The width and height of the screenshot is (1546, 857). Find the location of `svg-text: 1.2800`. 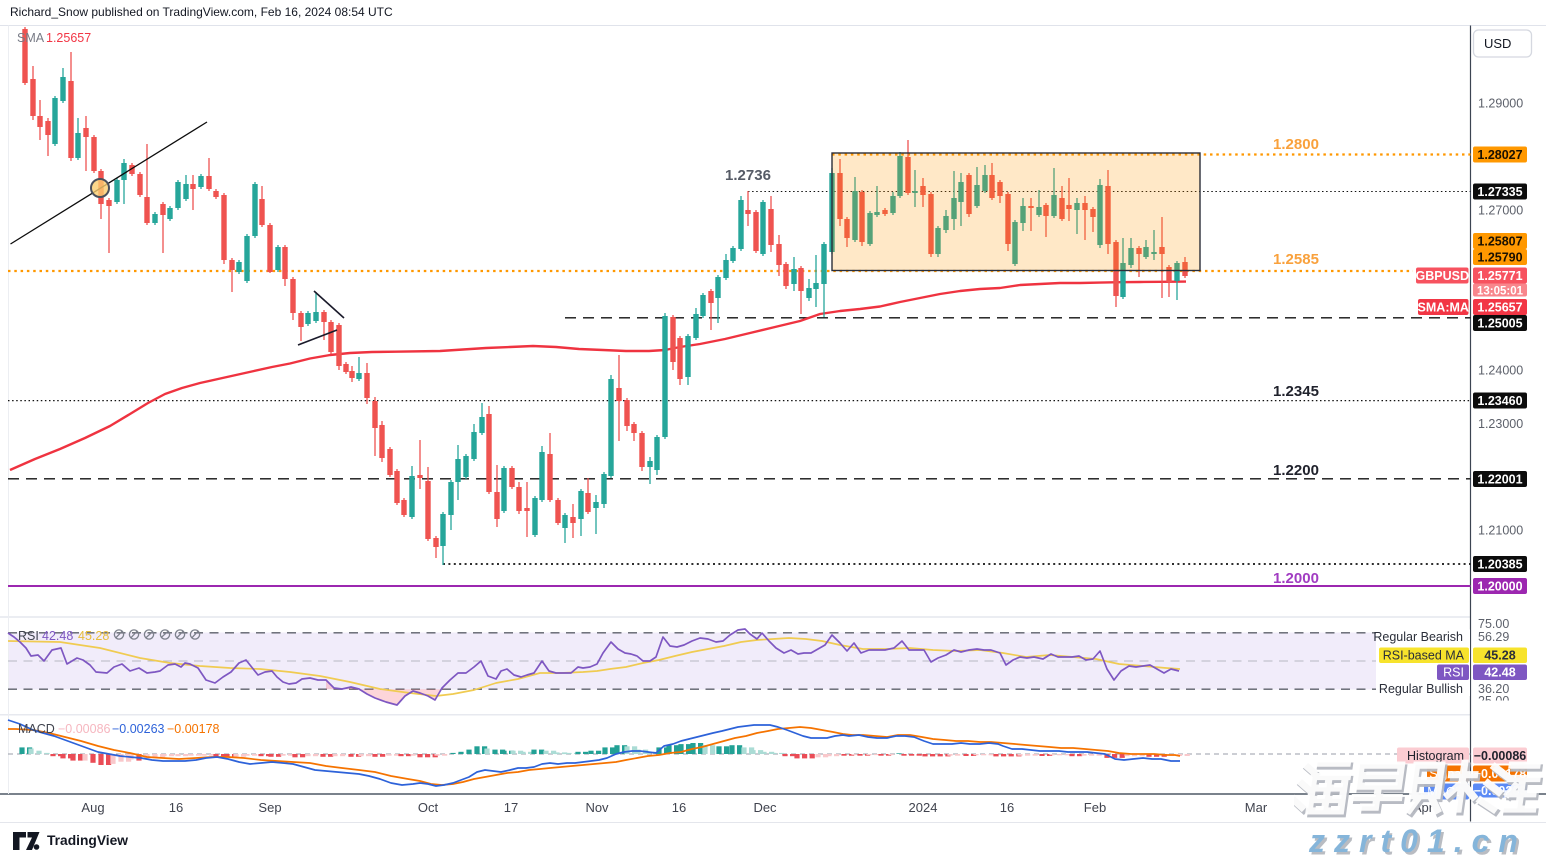

svg-text: 1.2800 is located at coordinates (1296, 144).